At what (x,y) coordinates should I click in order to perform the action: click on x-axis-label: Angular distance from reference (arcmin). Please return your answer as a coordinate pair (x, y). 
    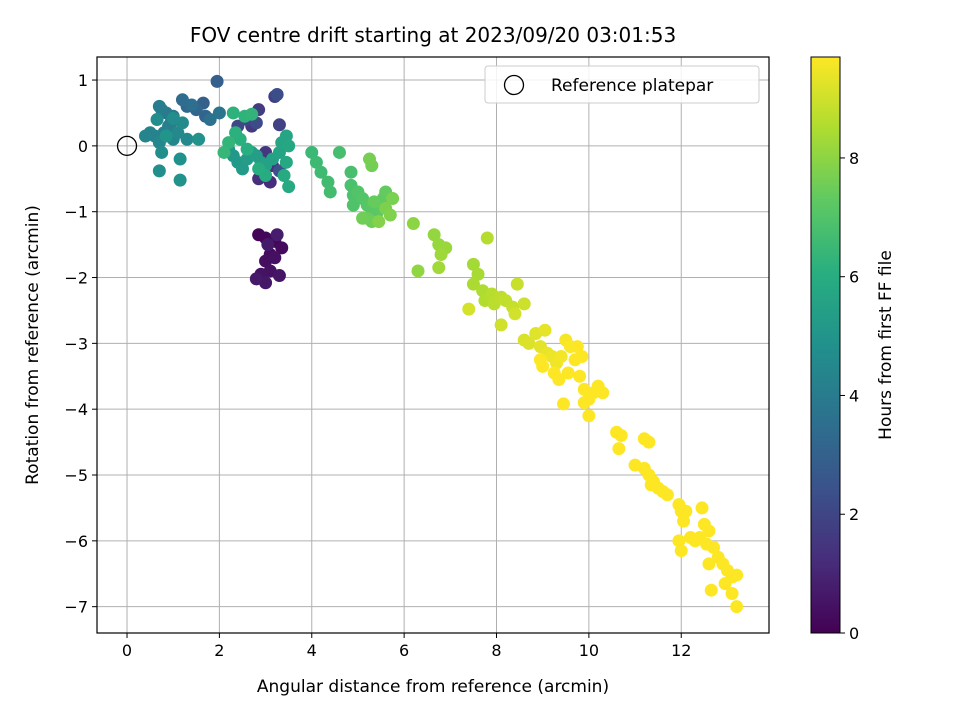
    Looking at the image, I should click on (433, 687).